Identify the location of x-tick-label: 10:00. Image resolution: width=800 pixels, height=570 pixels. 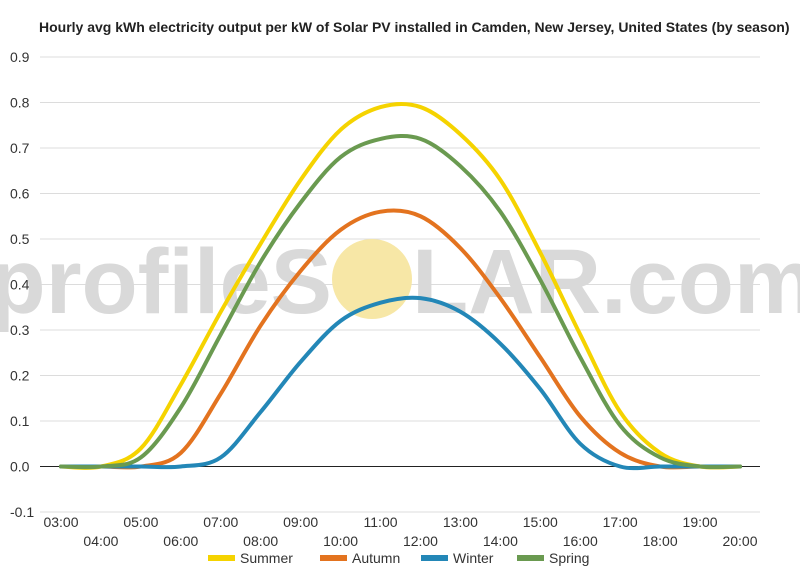
(340, 541).